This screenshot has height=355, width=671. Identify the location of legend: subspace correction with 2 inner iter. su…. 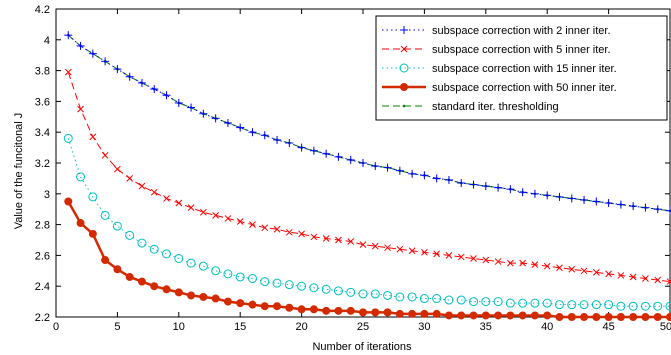
(521, 68).